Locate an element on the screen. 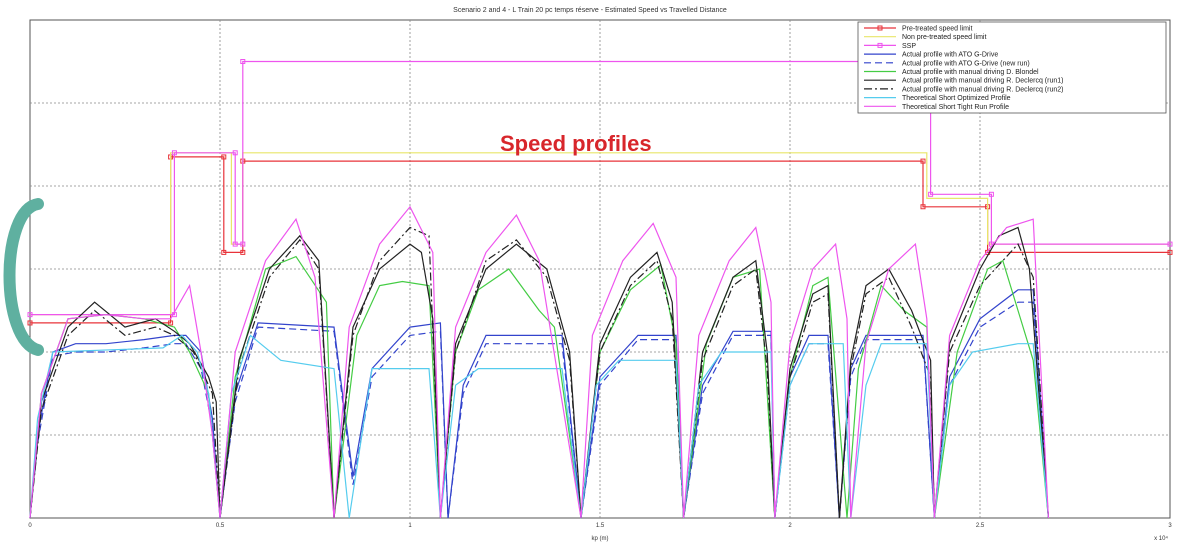  x-tick-label: 0 is located at coordinates (30, 526).